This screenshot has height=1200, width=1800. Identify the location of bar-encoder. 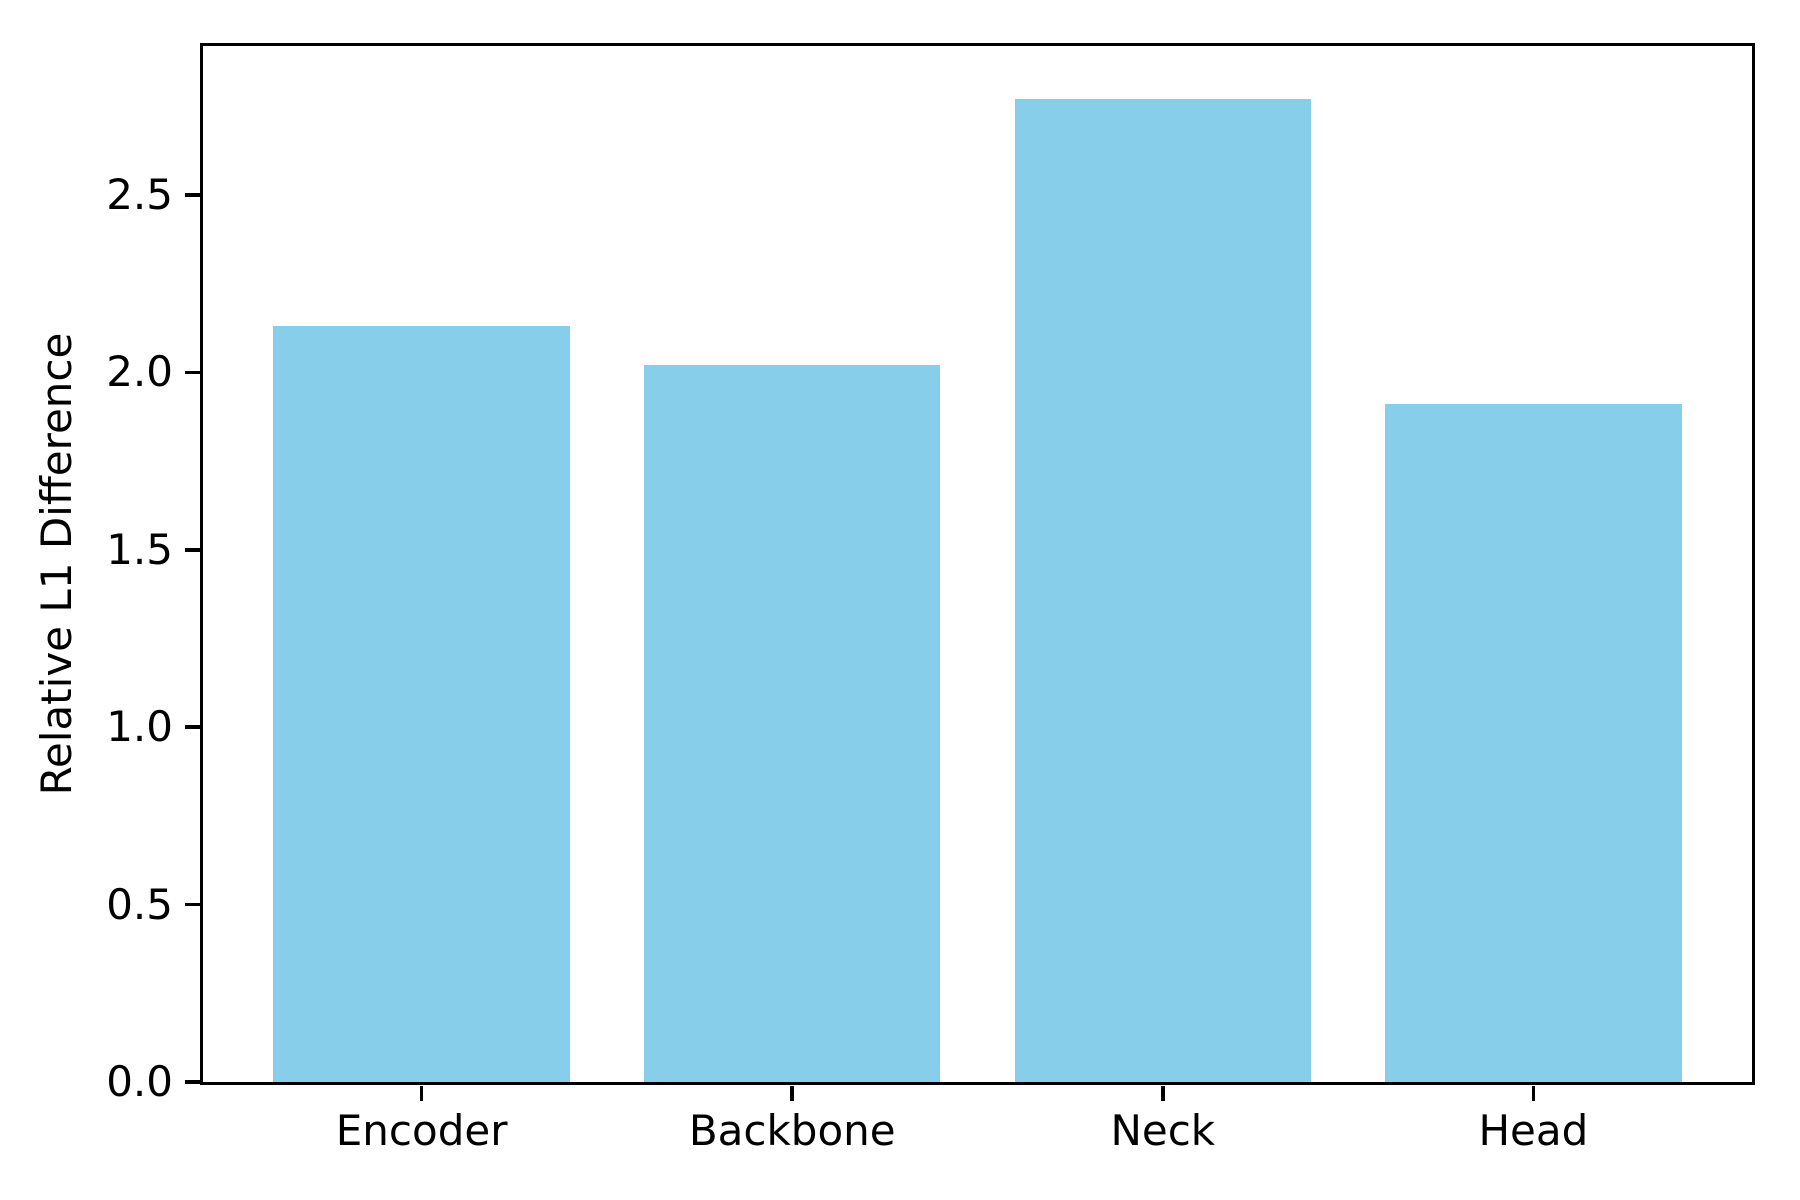
(421, 704).